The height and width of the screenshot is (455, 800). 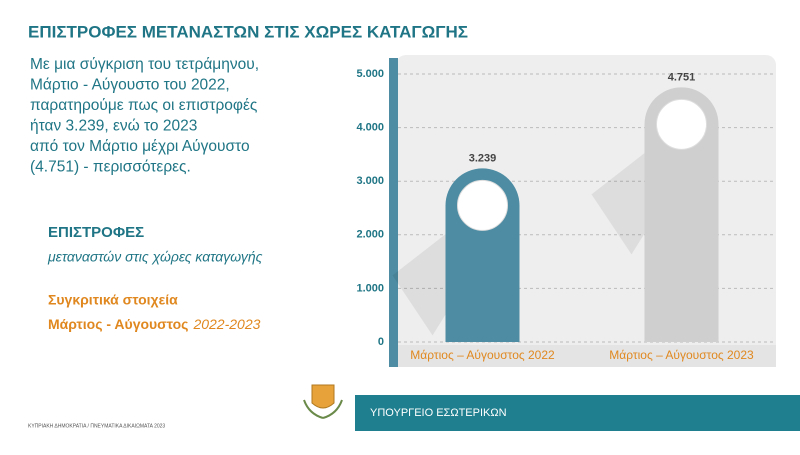 I want to click on label: Συγκριτικά στοιχεία, so click(x=113, y=300).